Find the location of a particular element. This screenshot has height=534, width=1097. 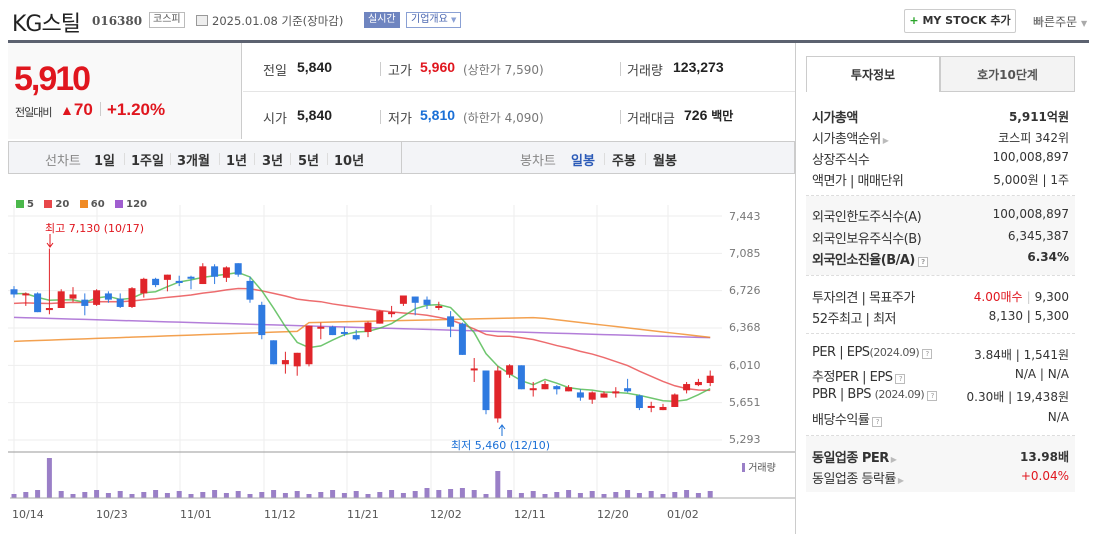

y-tick: 5,293 is located at coordinates (745, 439).